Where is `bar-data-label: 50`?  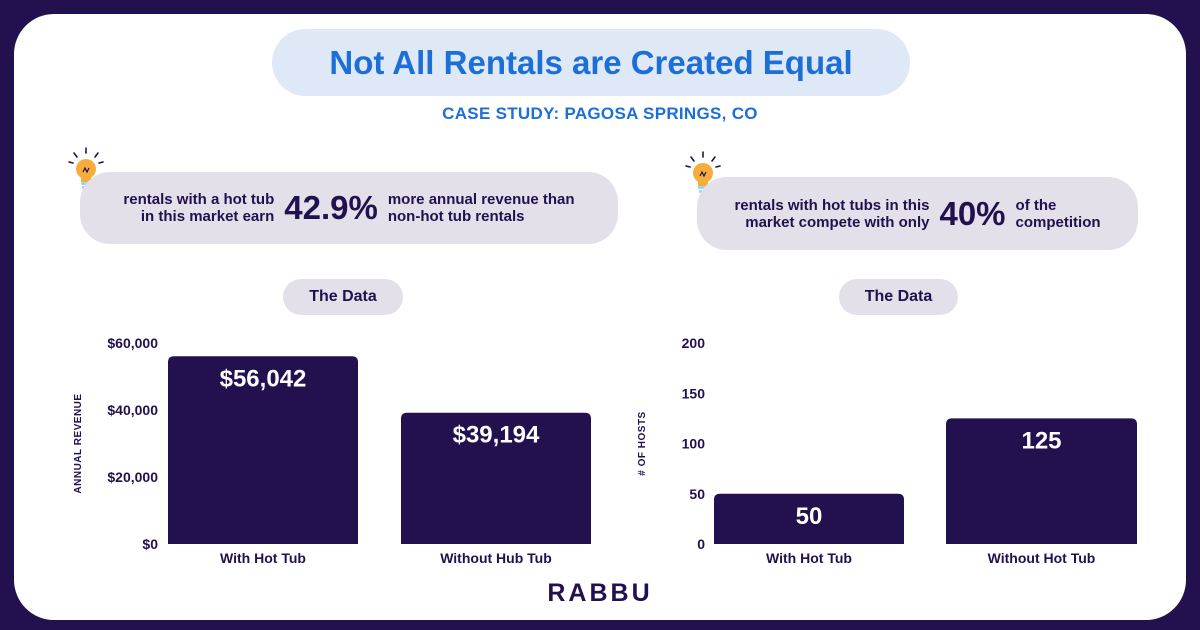 bar-data-label: 50 is located at coordinates (809, 516).